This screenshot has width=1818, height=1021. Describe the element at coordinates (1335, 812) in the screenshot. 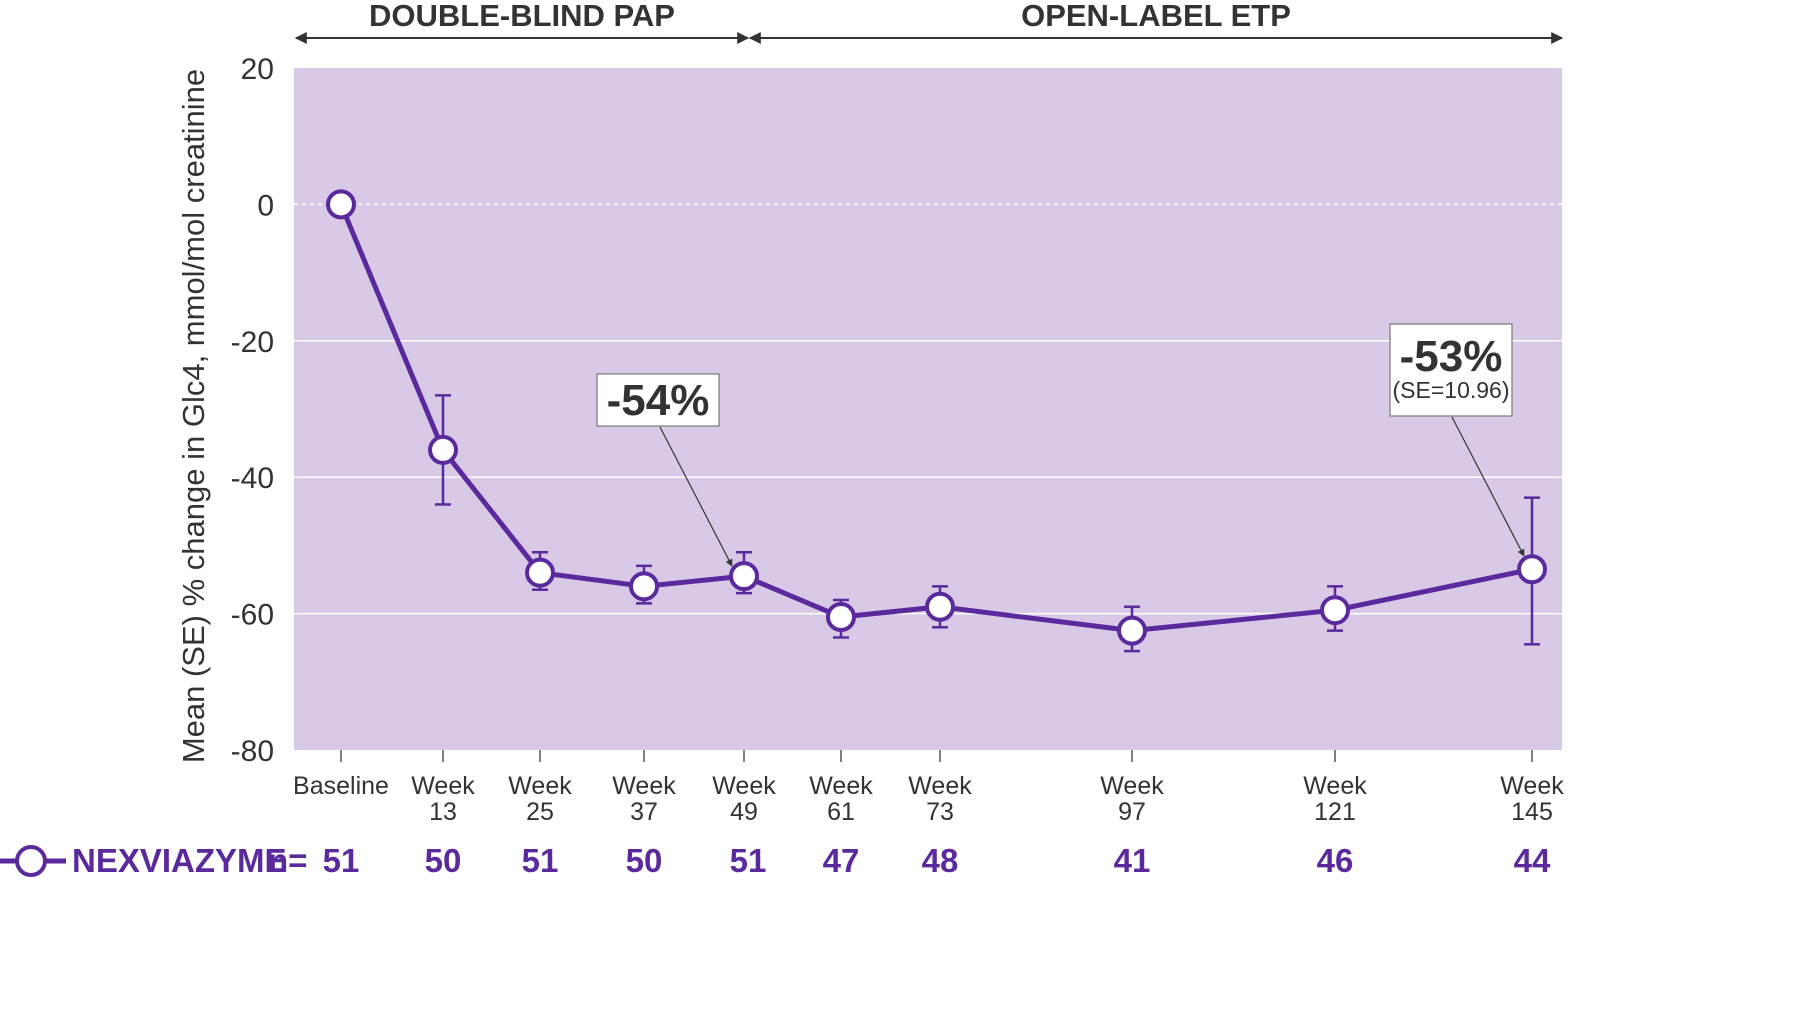

I see `x-tick-label: 121` at that location.